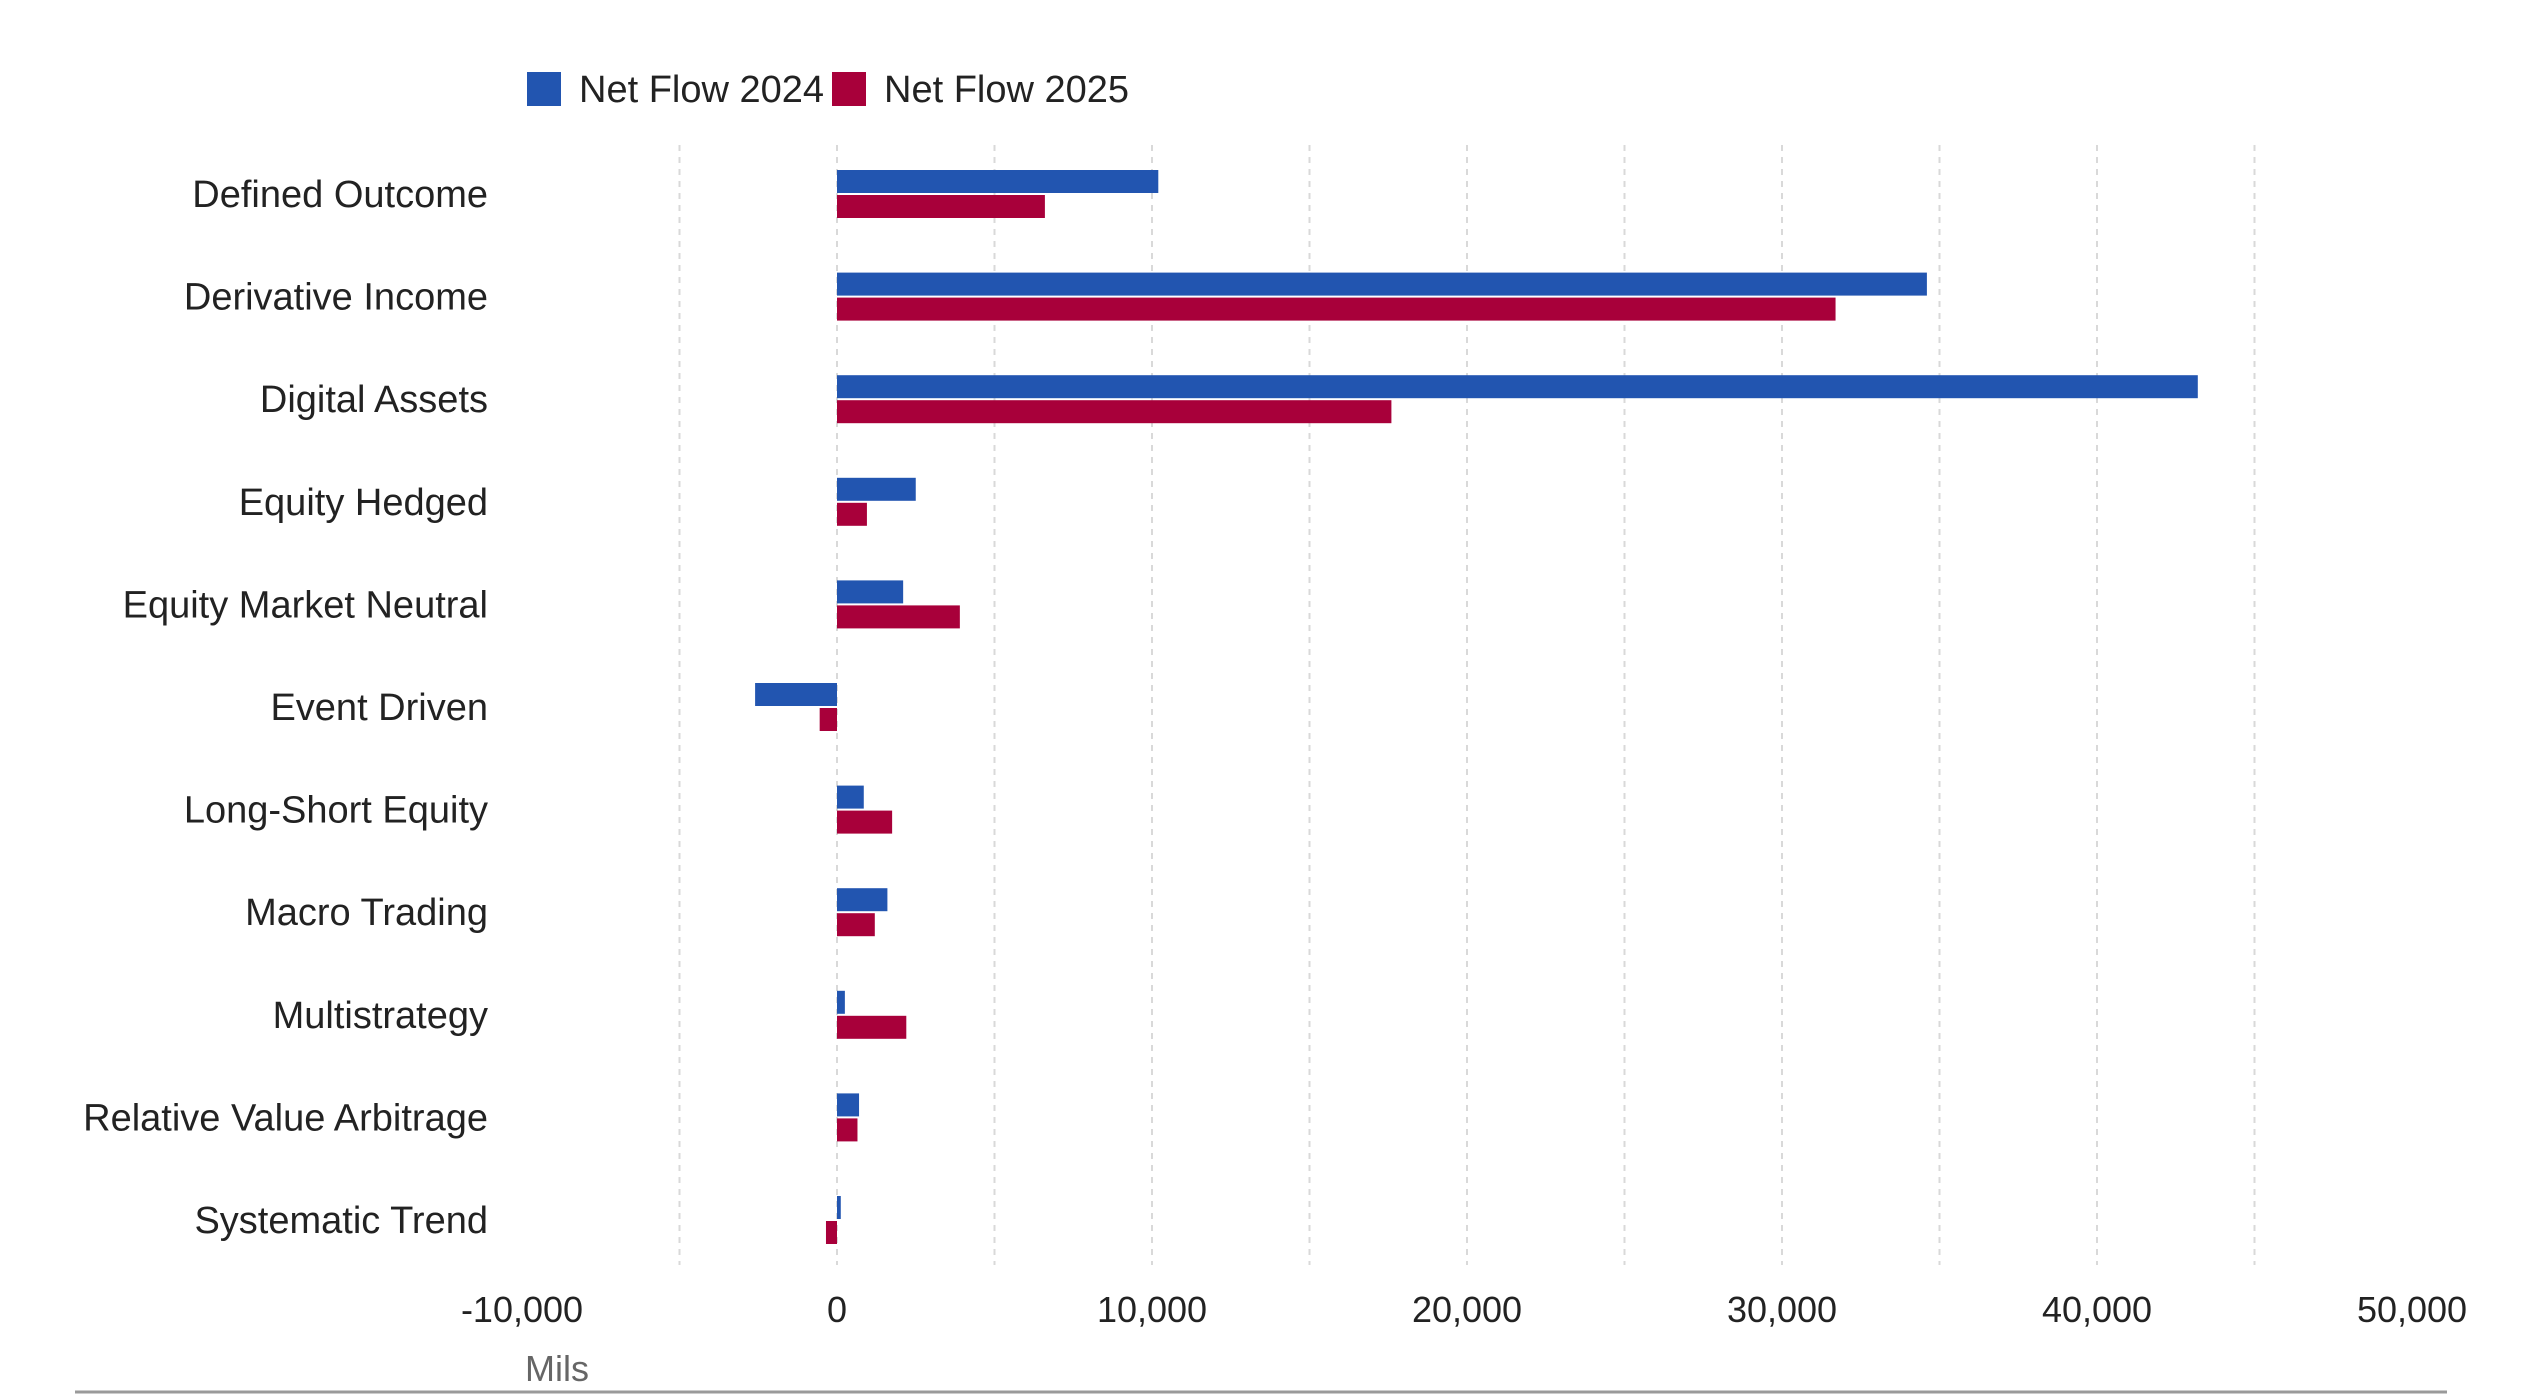  I want to click on category-label: Systematic Trend, so click(341, 1221).